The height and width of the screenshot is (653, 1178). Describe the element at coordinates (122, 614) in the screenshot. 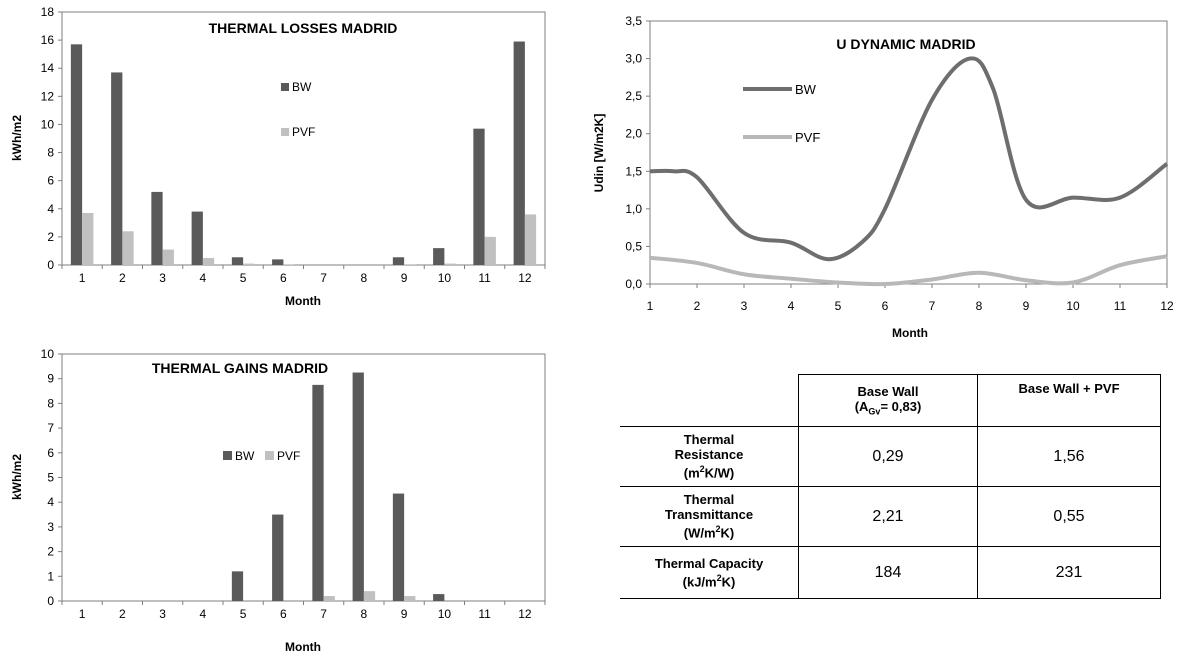

I see `gains-x-tick-label: 2` at that location.